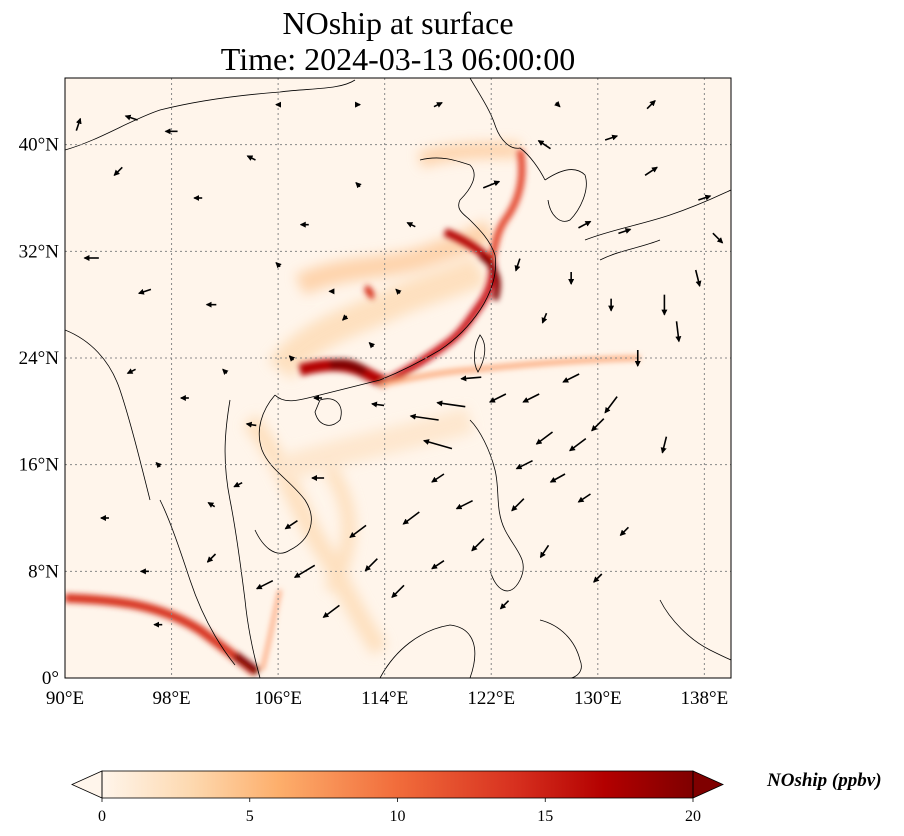 This screenshot has height=836, width=904. Describe the element at coordinates (398, 816) in the screenshot. I see `colorbar-tick-label: 10` at that location.